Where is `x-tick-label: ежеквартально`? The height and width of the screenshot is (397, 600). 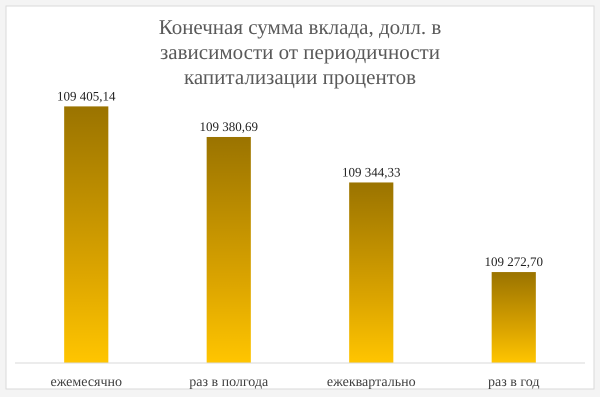
x-tick-label: ежеквартально is located at coordinates (371, 382).